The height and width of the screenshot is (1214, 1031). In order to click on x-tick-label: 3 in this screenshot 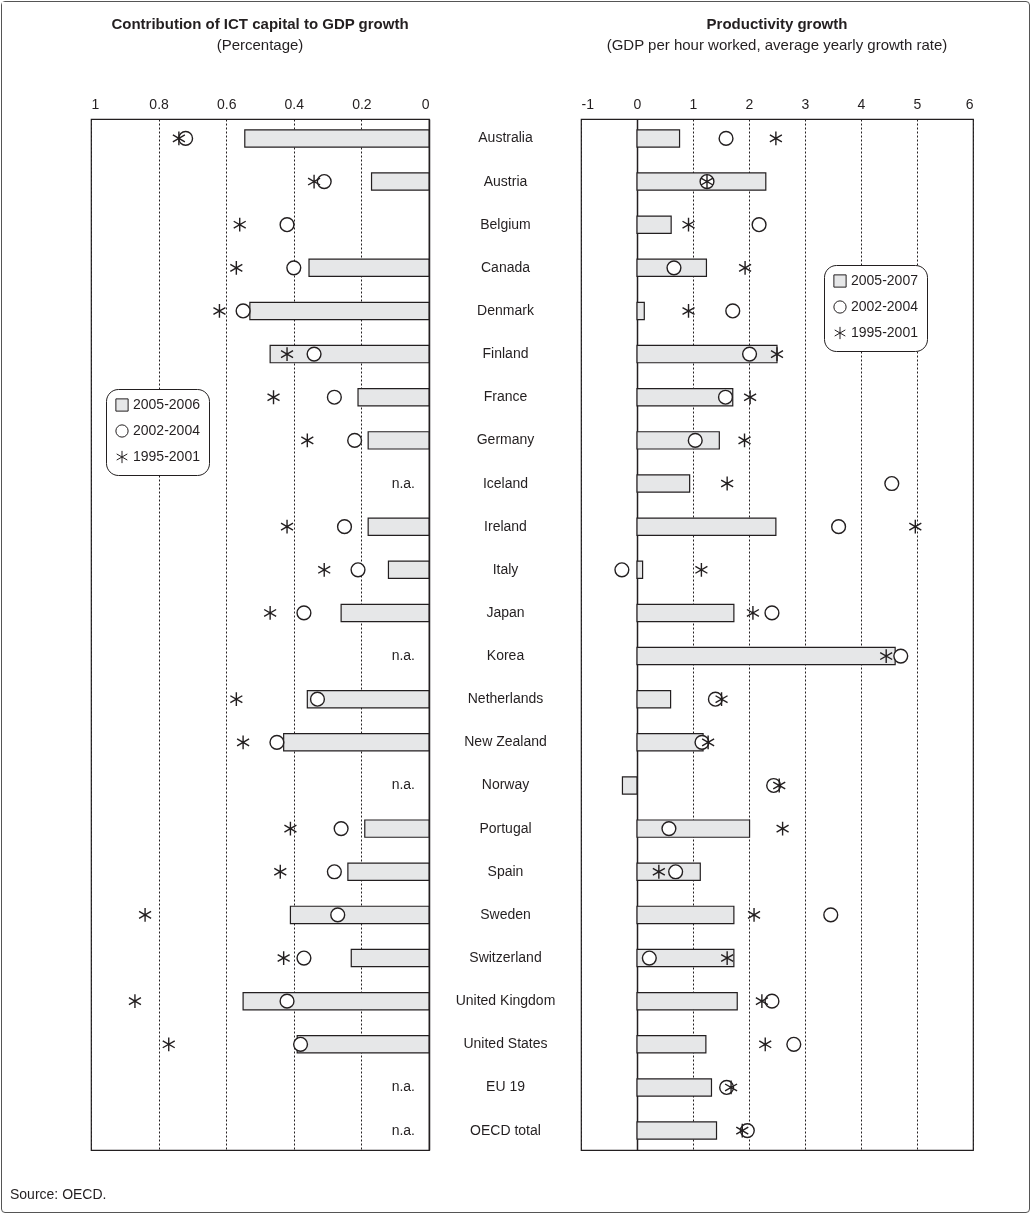, I will do `click(805, 103)`.